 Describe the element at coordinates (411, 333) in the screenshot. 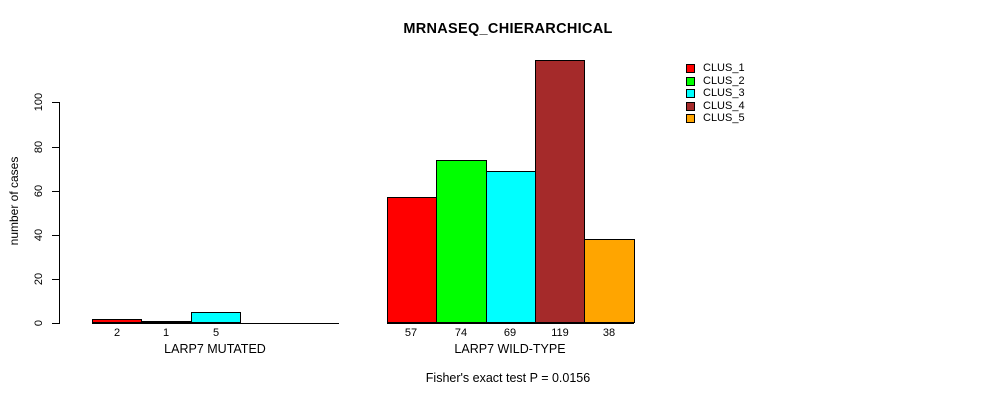

I see `bar-value-label: 57` at that location.